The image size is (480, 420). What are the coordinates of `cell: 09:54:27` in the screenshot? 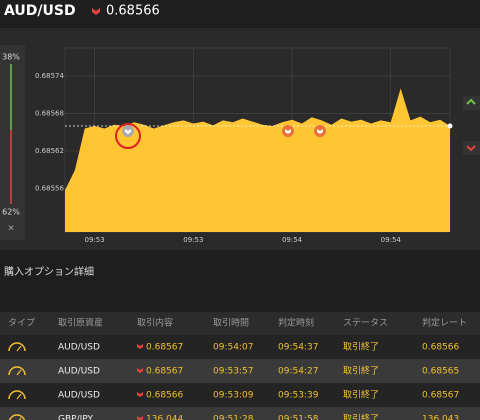 It's located at (298, 372).